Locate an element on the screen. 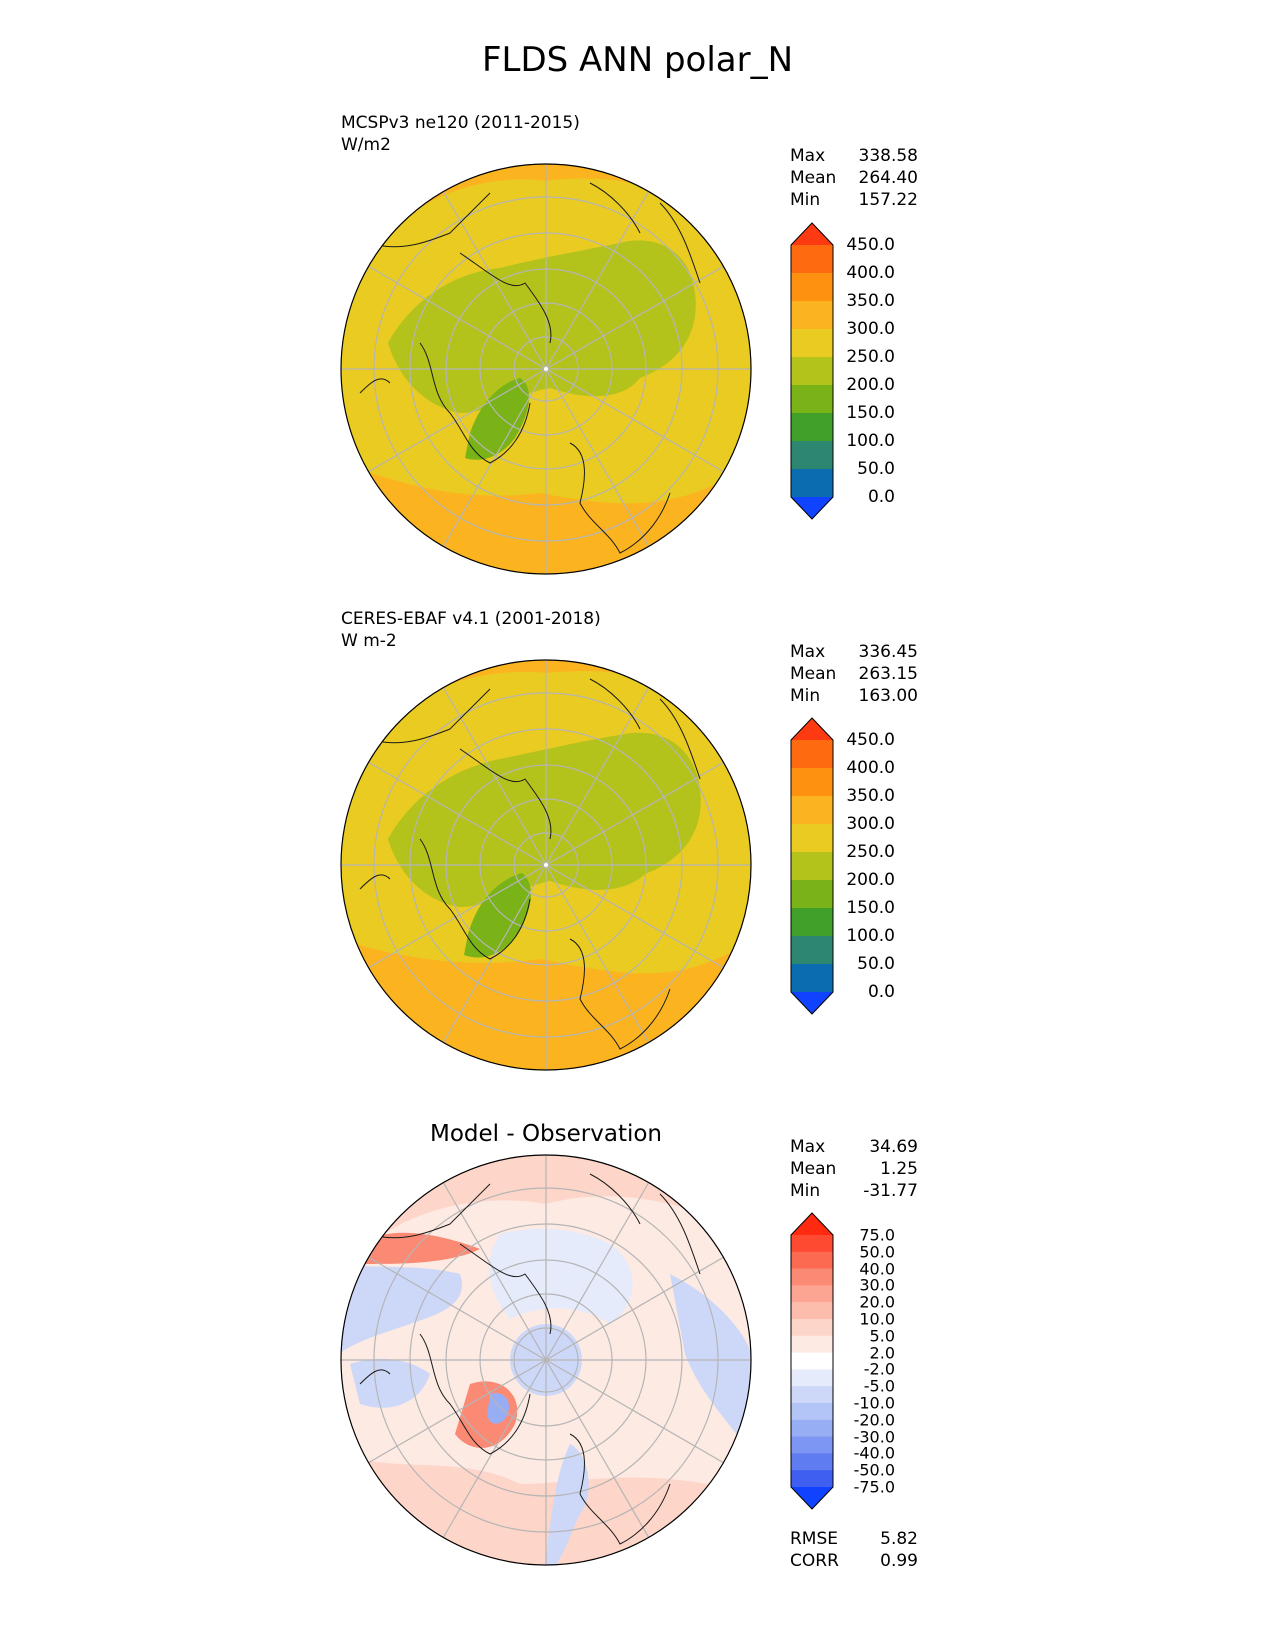 The width and height of the screenshot is (1275, 1650). panel-3-mean-value: 1.25 is located at coordinates (899, 1169).